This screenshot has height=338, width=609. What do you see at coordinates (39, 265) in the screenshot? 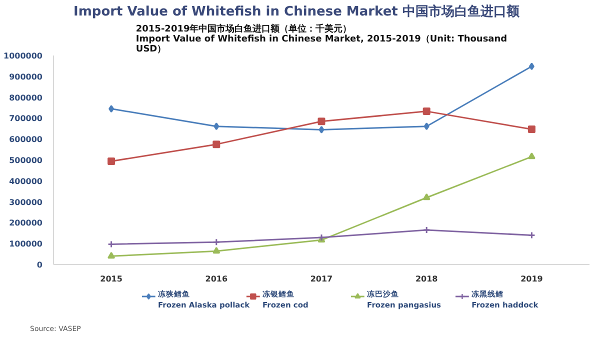
I see `y-tick-label: 0` at bounding box center [39, 265].